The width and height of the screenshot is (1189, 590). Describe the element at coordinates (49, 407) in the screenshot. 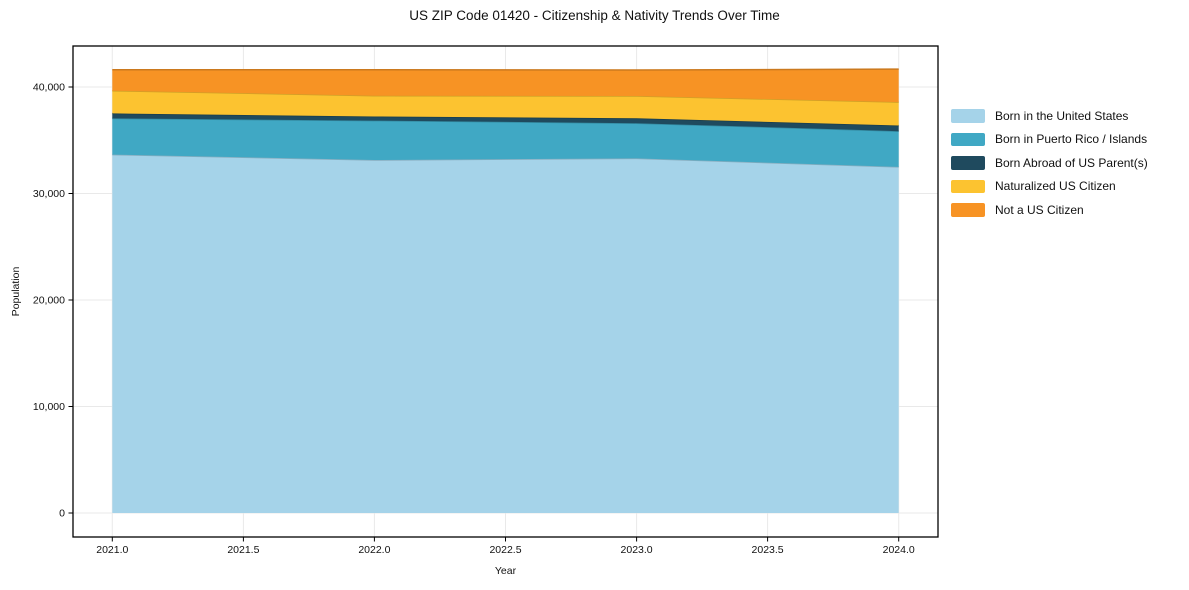

I see `y-tick-label: 10,000` at that location.